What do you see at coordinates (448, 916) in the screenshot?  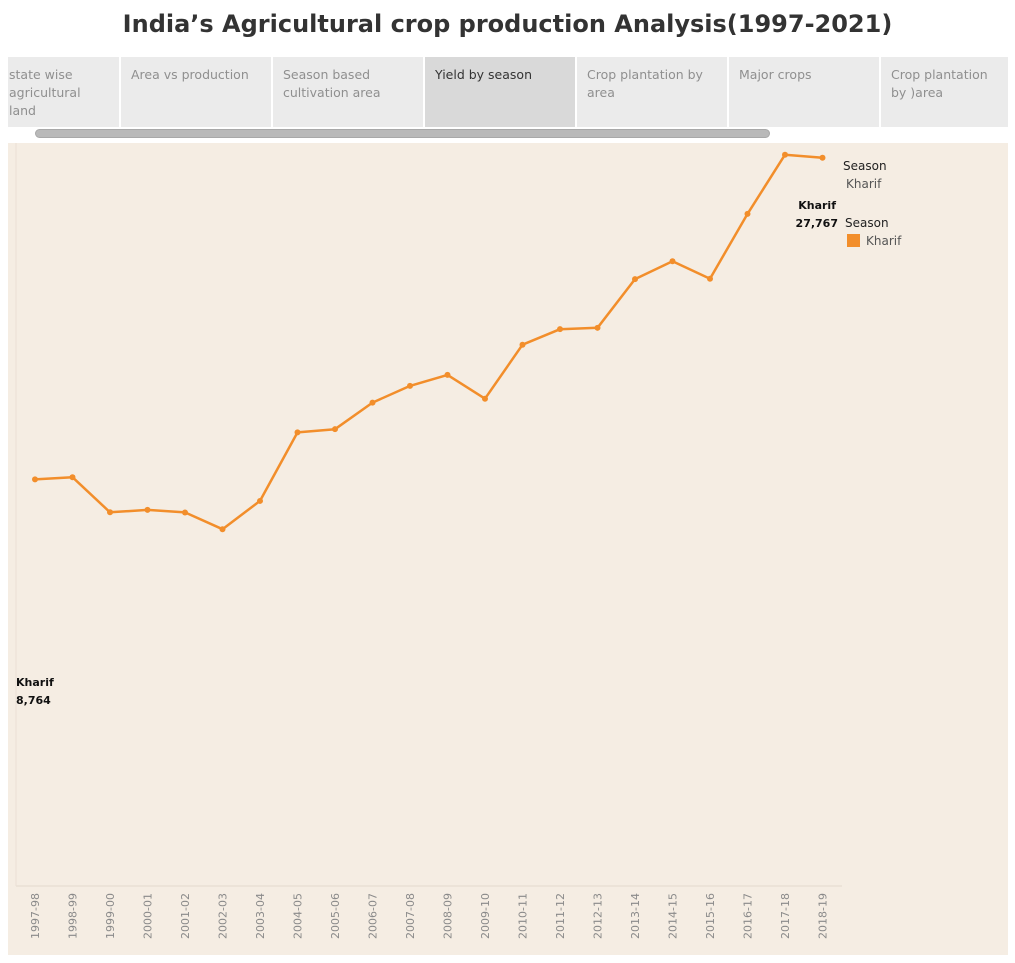 I see `x-tick-label: 2008-09` at bounding box center [448, 916].